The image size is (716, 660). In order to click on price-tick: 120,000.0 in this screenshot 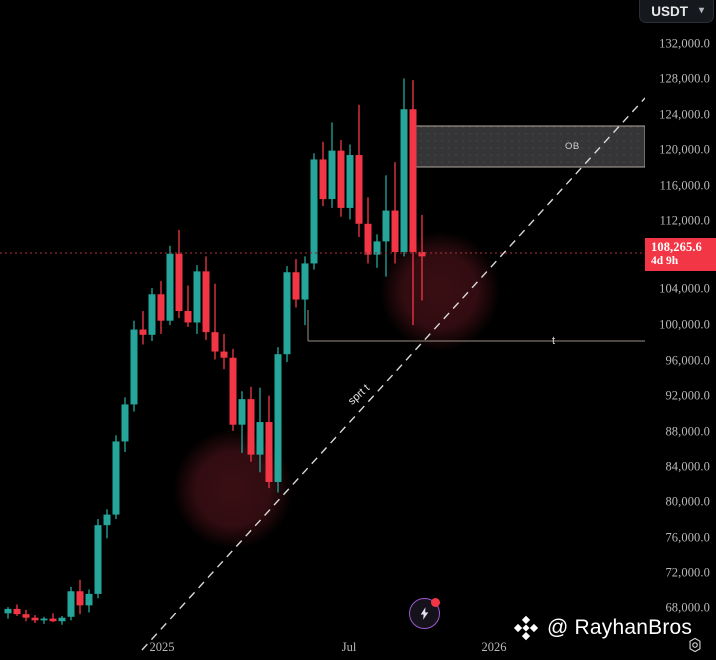, I will do `click(684, 149)`.